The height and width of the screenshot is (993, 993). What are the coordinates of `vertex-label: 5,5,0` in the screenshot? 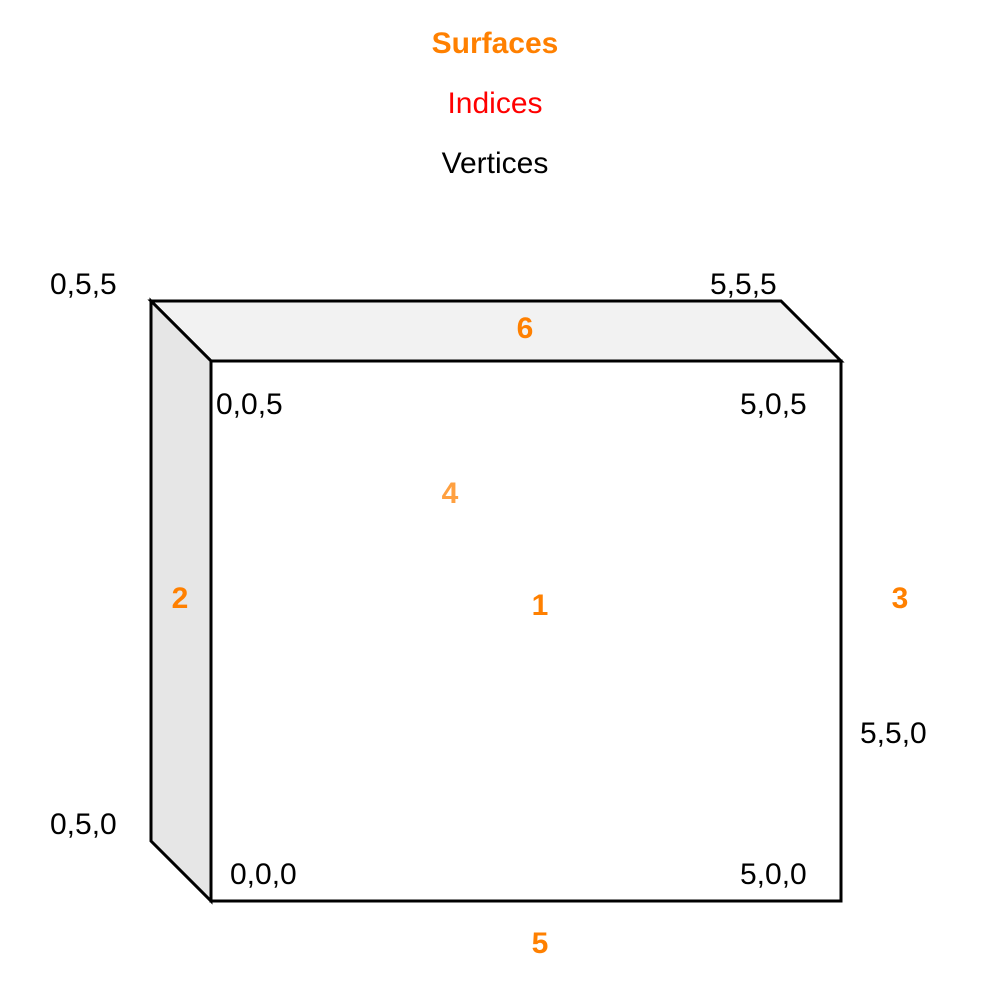 It's located at (893, 733).